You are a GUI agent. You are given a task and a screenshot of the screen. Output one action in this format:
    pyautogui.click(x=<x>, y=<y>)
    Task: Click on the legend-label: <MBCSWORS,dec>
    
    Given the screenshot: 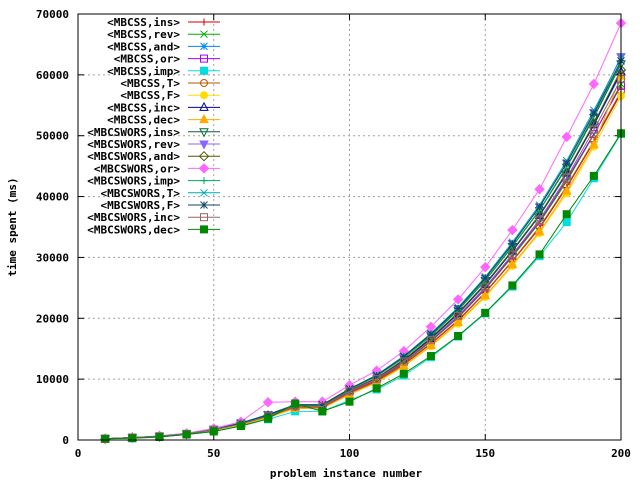 What is the action you would take?
    pyautogui.click(x=133, y=229)
    